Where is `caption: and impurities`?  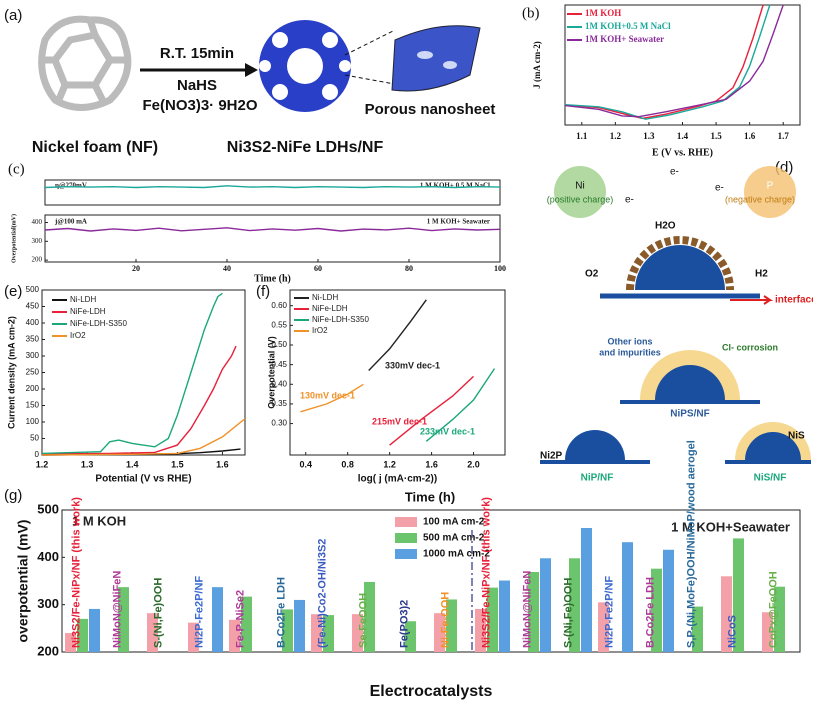 caption: and impurities is located at coordinates (630, 352).